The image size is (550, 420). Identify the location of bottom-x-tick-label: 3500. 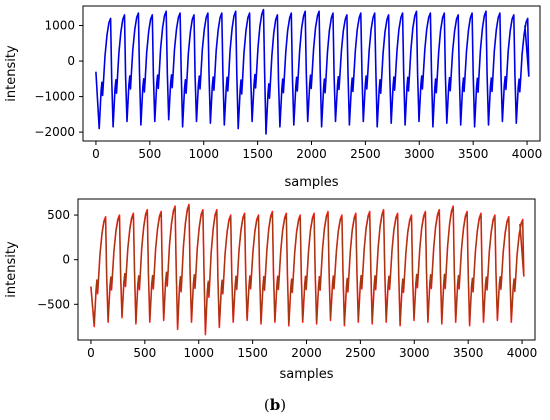
(468, 353).